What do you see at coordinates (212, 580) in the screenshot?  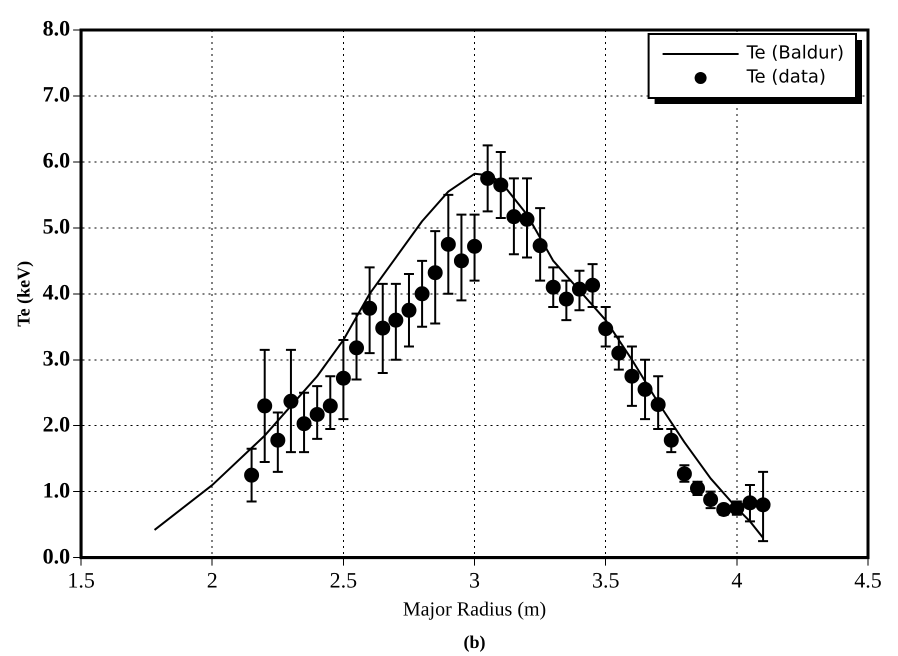 I see `x-tick-label: 2` at bounding box center [212, 580].